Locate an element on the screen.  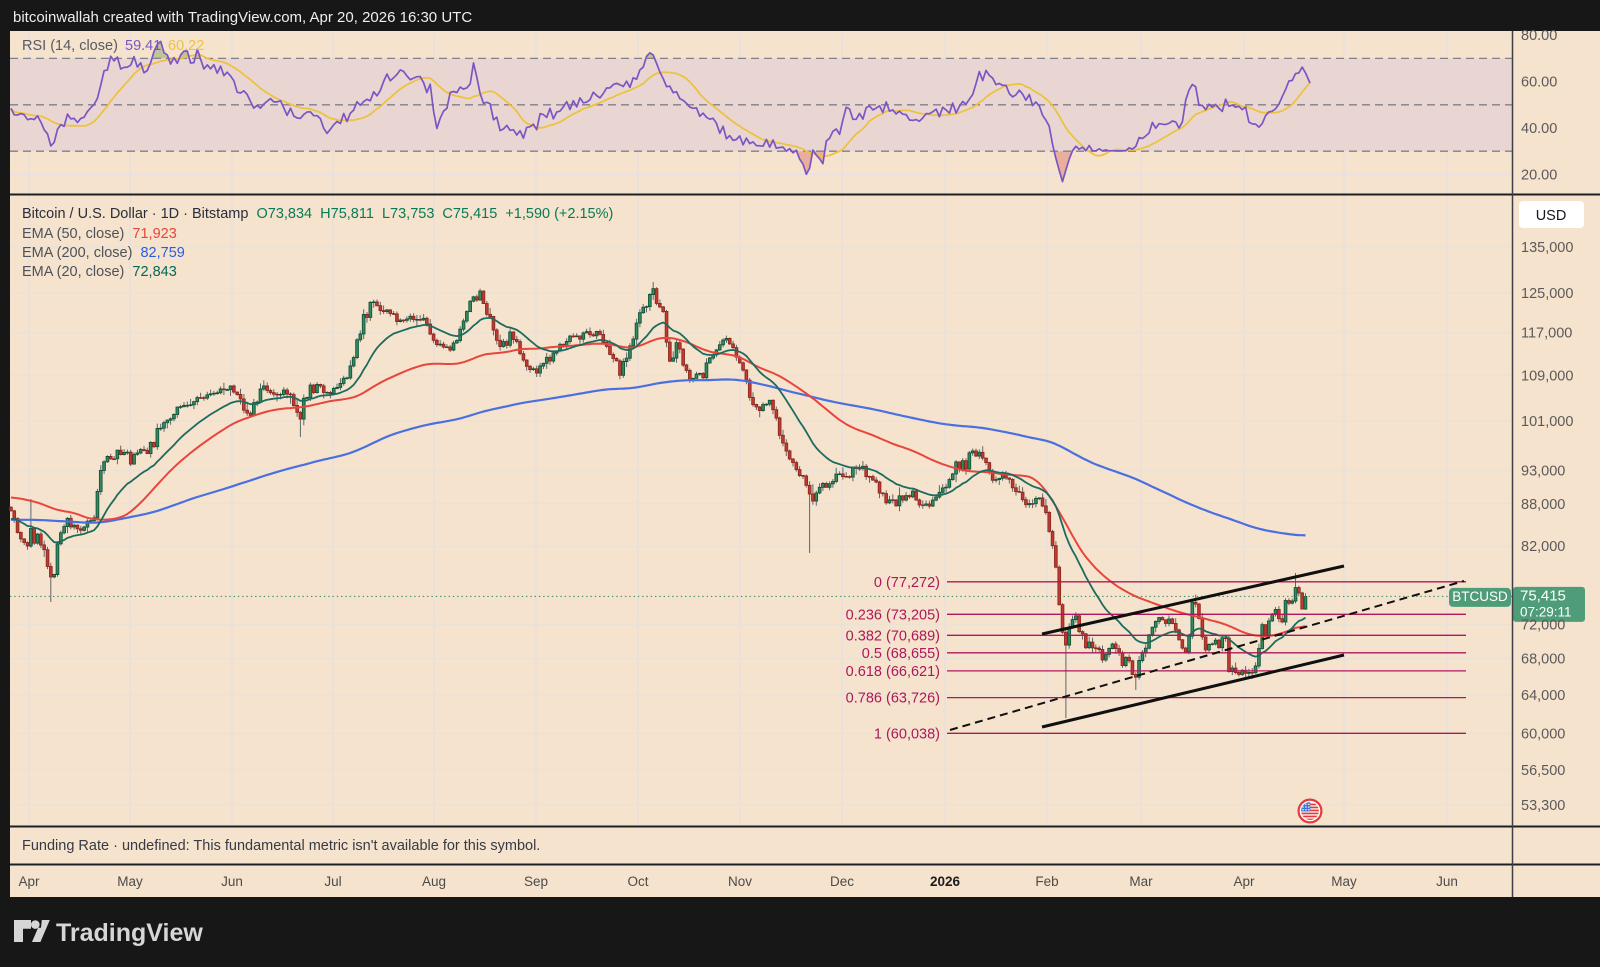
svg-text: 07:29:11 is located at coordinates (1546, 611).